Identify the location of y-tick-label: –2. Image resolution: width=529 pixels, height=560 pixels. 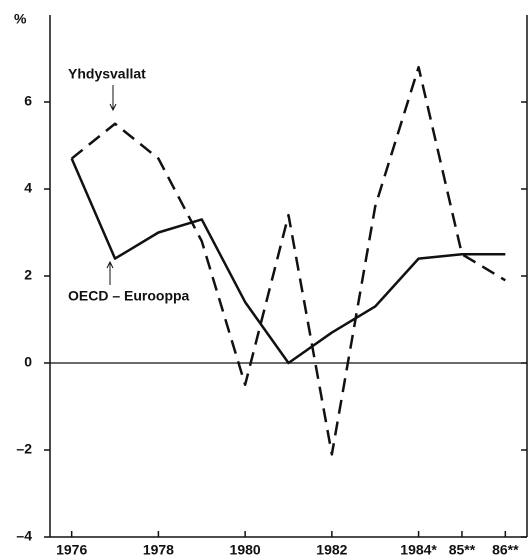
(24, 449).